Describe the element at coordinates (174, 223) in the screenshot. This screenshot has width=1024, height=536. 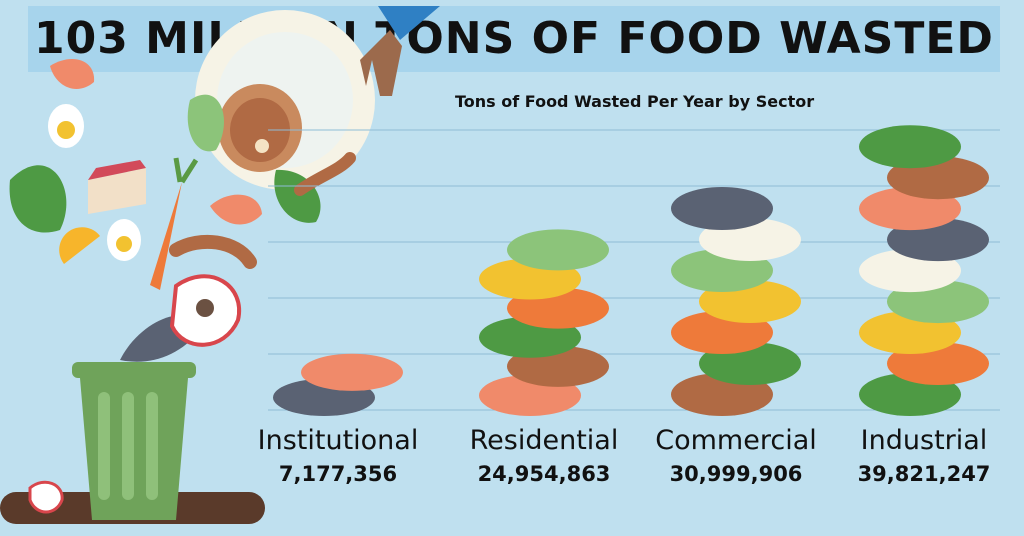
I see `carrot-icon` at that location.